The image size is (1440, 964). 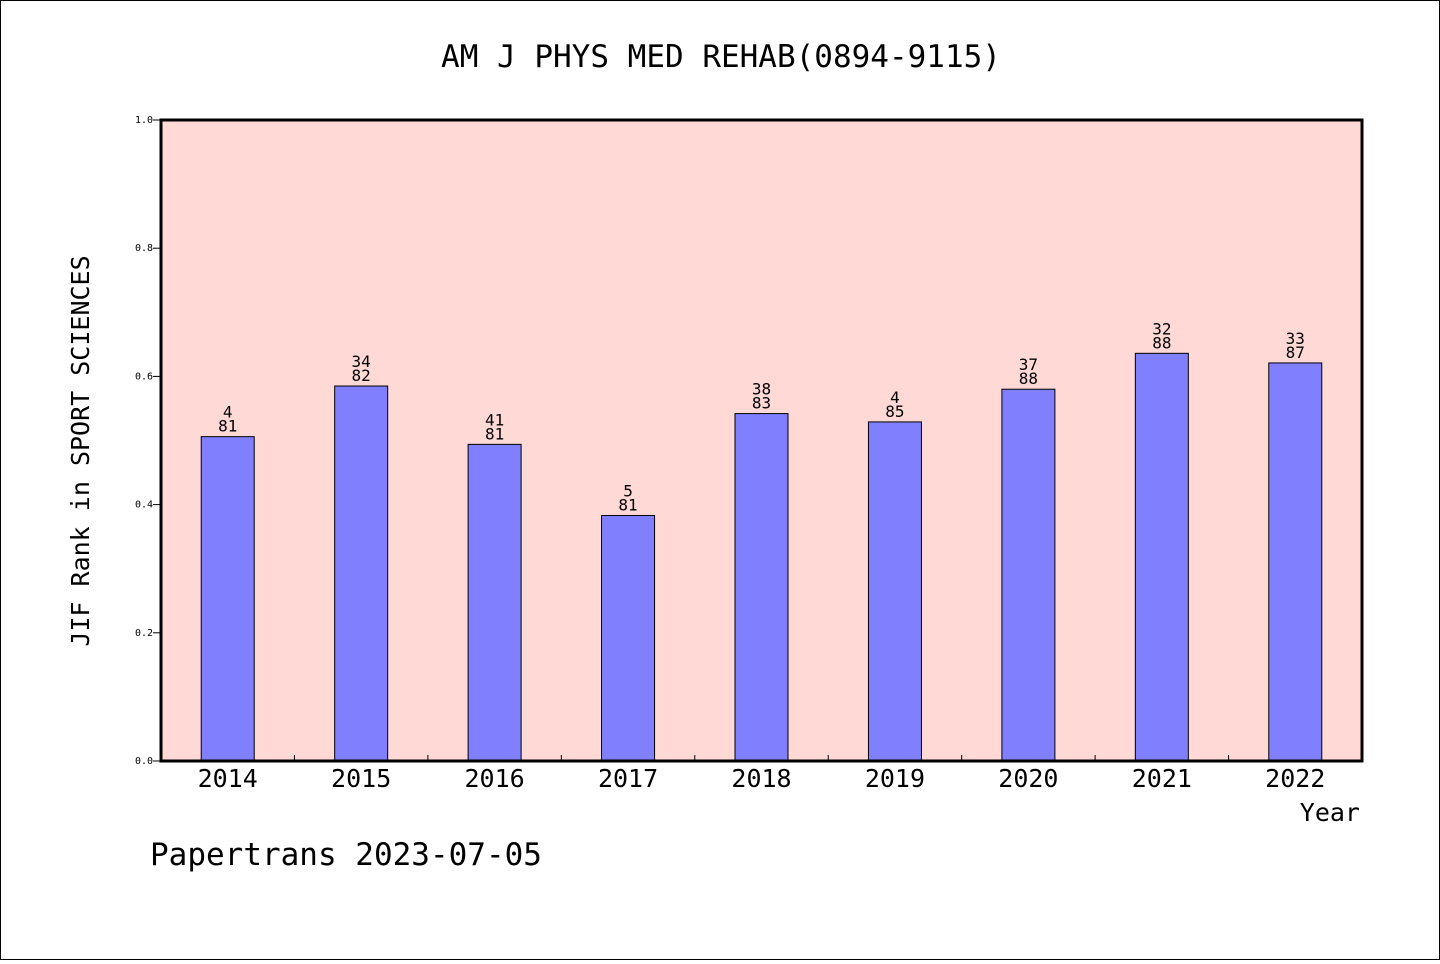 I want to click on chart-title: AM J PHYS MED REHAB(0894-9115), so click(x=721, y=57).